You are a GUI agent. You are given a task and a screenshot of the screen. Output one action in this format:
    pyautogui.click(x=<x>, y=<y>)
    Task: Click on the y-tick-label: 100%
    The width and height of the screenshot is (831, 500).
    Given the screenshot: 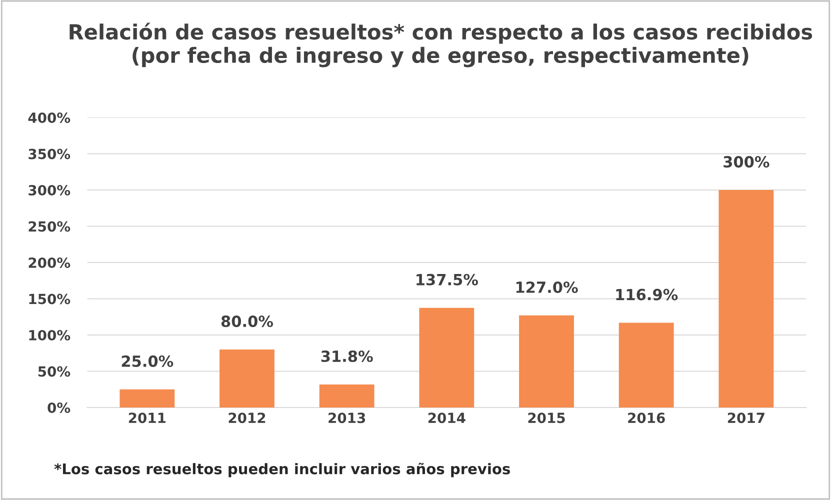 What is the action you would take?
    pyautogui.click(x=49, y=335)
    